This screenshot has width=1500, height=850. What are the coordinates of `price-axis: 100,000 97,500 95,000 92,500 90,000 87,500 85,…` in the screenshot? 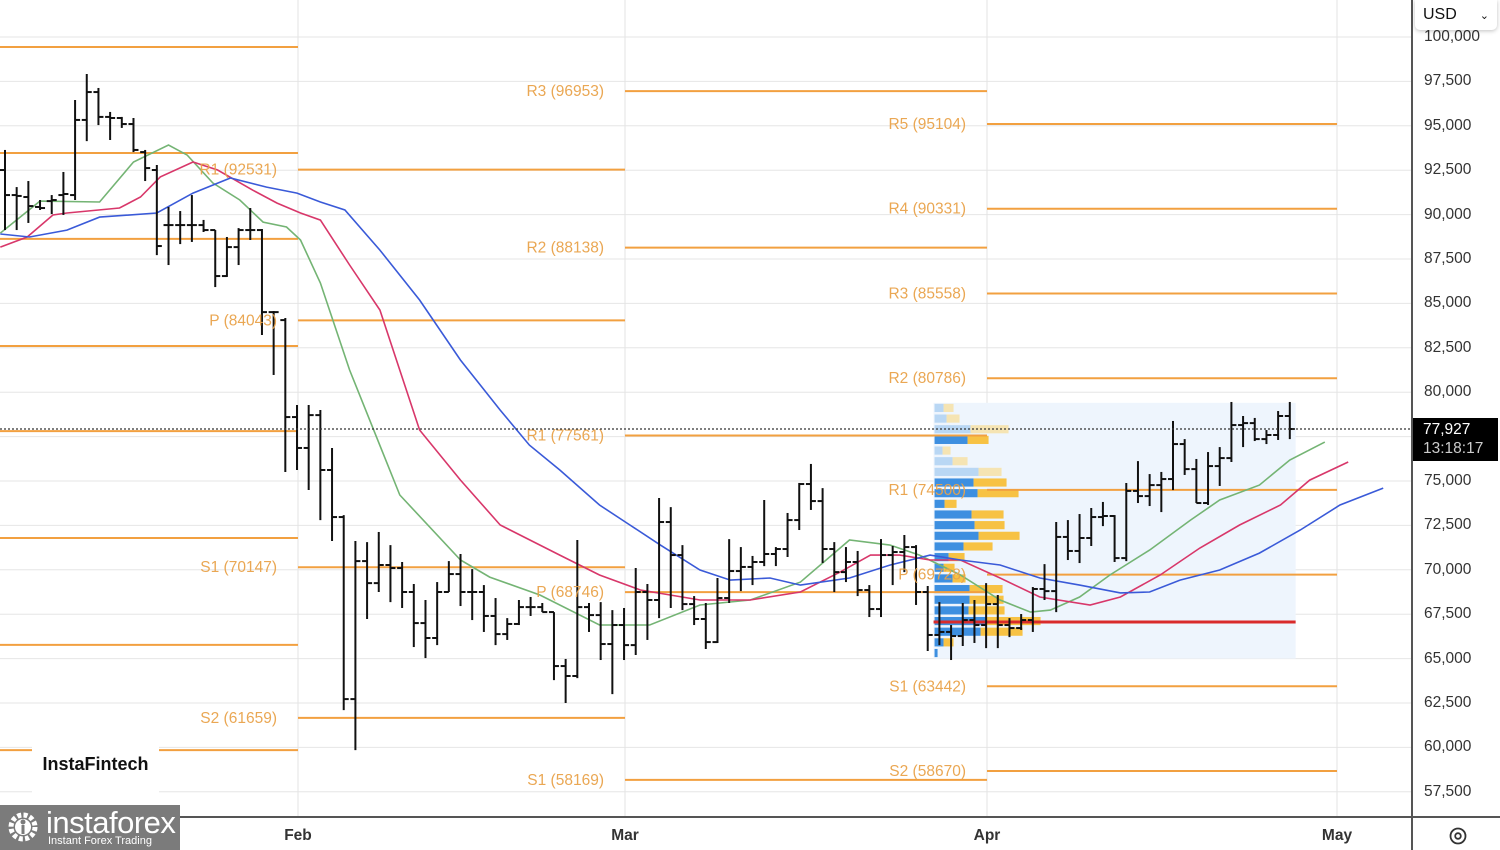 It's located at (1456, 408).